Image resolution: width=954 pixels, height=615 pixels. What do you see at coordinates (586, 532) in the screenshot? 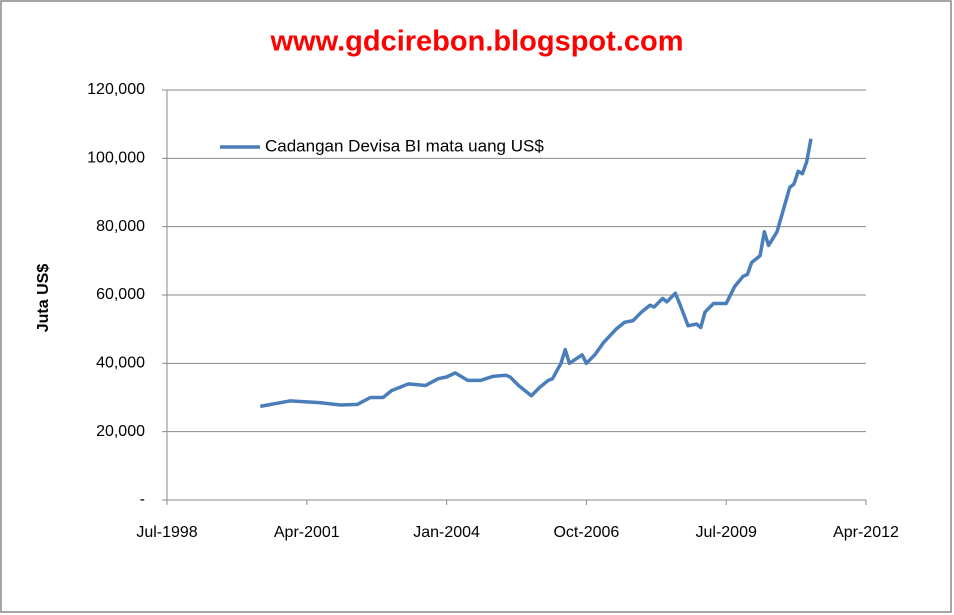
I see `x-tick-label: Oct-2006` at bounding box center [586, 532].